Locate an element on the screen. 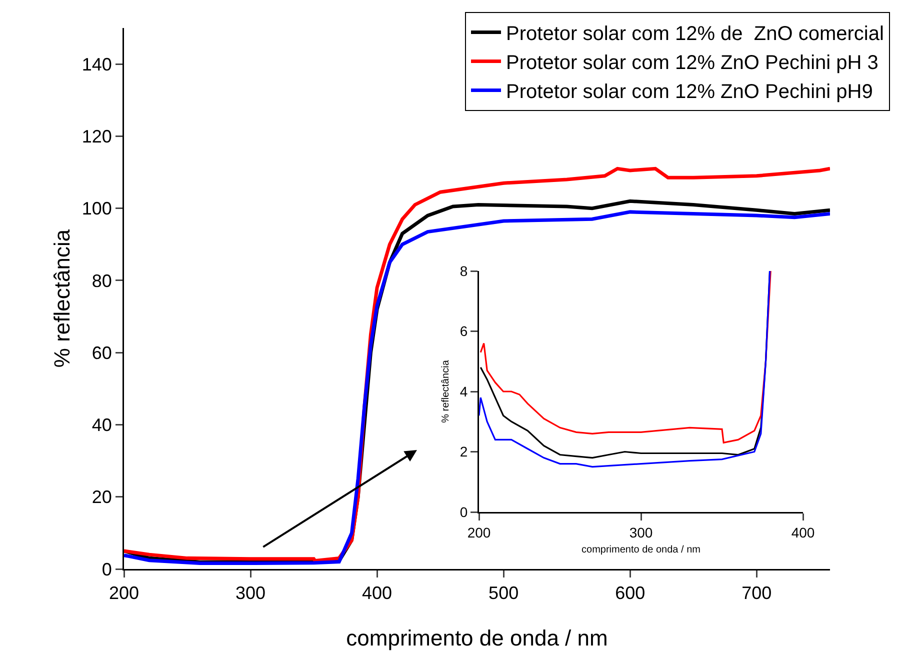 This screenshot has width=902, height=657. legend-label: Protetor solar com 12% de ZnO comercial is located at coordinates (695, 34).